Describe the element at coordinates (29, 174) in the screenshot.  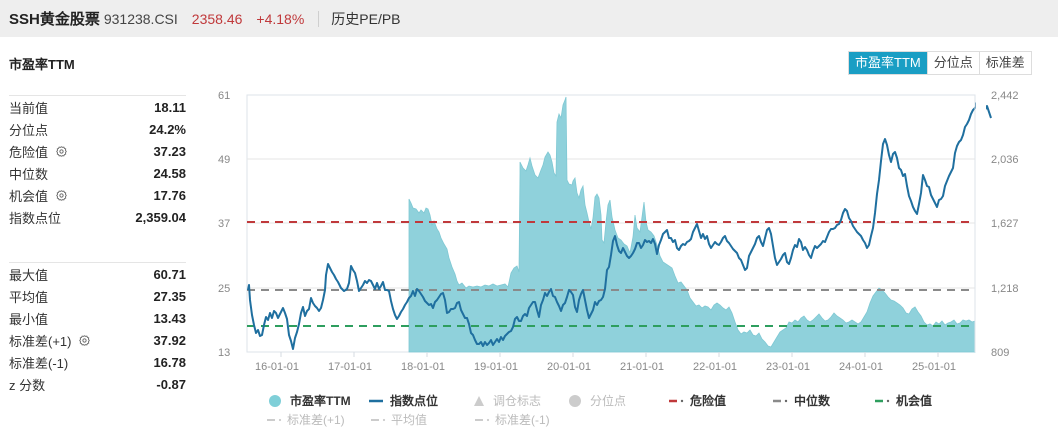
I see `stat-label: 中位数` at that location.